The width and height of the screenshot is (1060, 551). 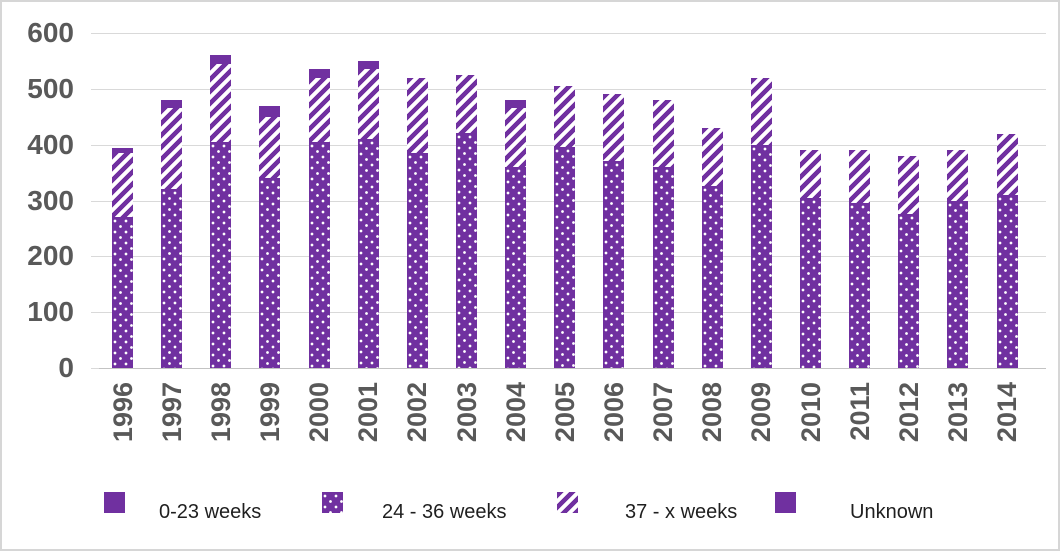 I want to click on x-axis-label: 2012, so click(x=908, y=412).